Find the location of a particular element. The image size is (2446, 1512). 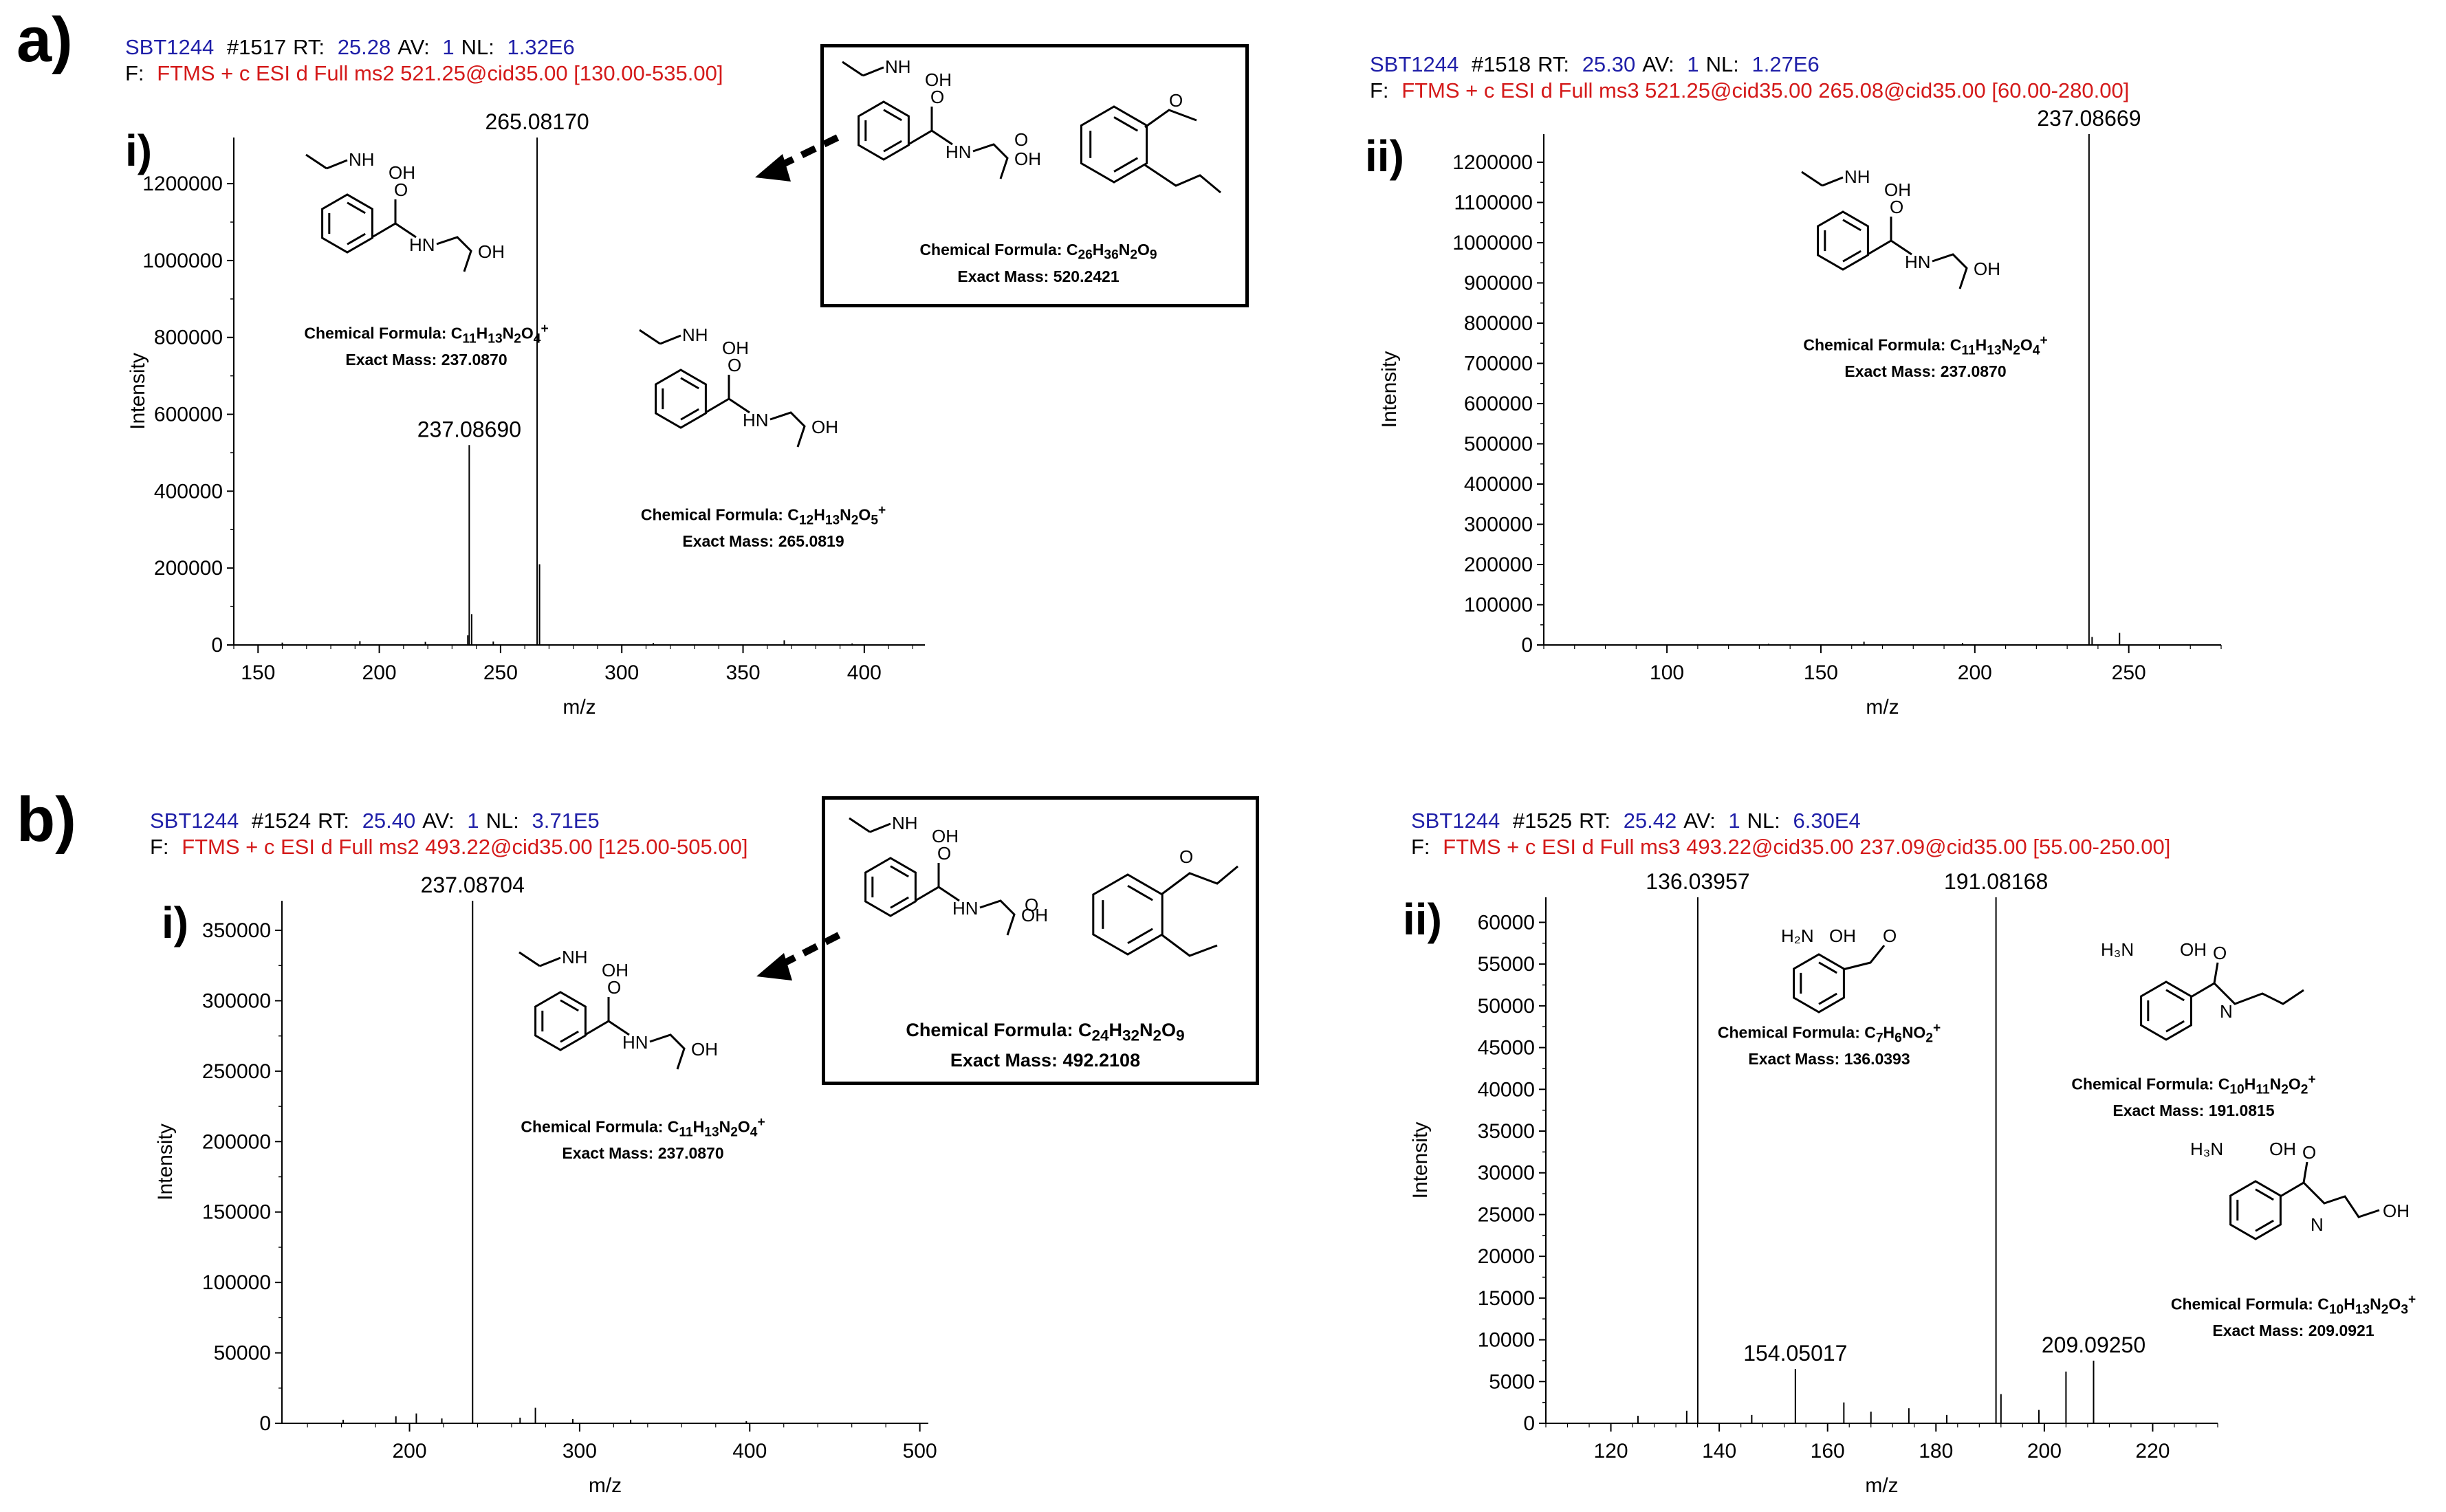

atom-label: HN is located at coordinates (965, 908).